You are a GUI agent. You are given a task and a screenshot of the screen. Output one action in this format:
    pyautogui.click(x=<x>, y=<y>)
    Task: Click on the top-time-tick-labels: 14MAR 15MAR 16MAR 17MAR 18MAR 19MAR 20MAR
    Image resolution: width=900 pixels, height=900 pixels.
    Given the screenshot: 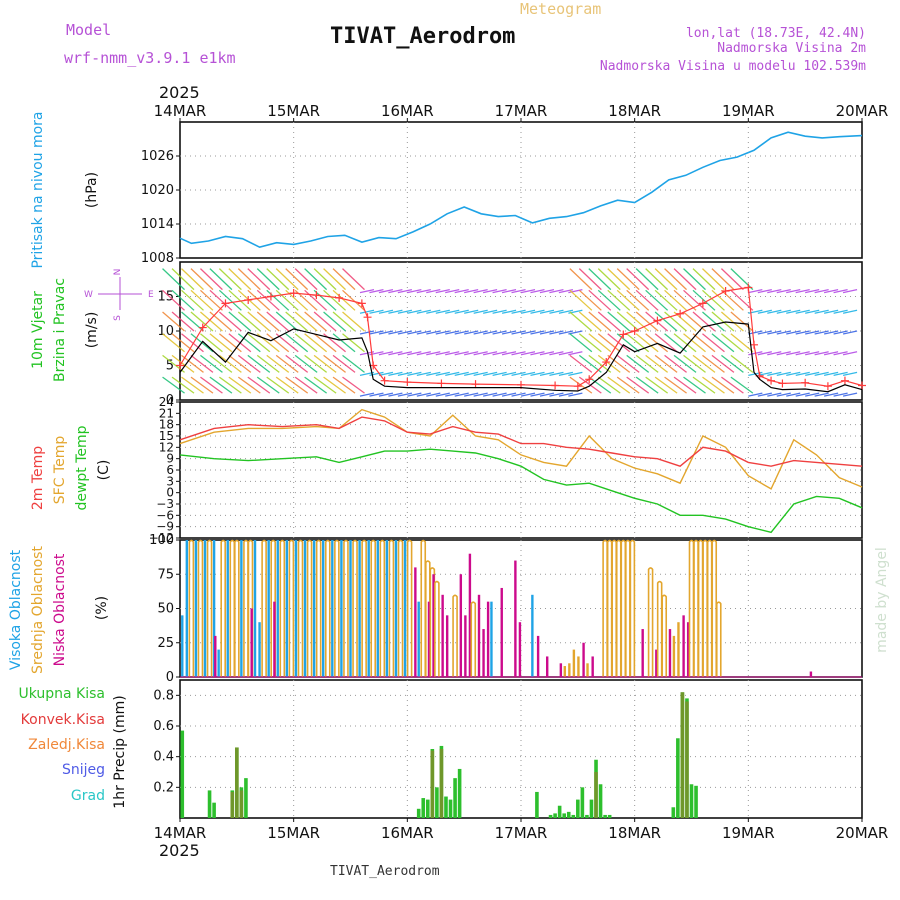 What is the action you would take?
    pyautogui.click(x=521, y=112)
    